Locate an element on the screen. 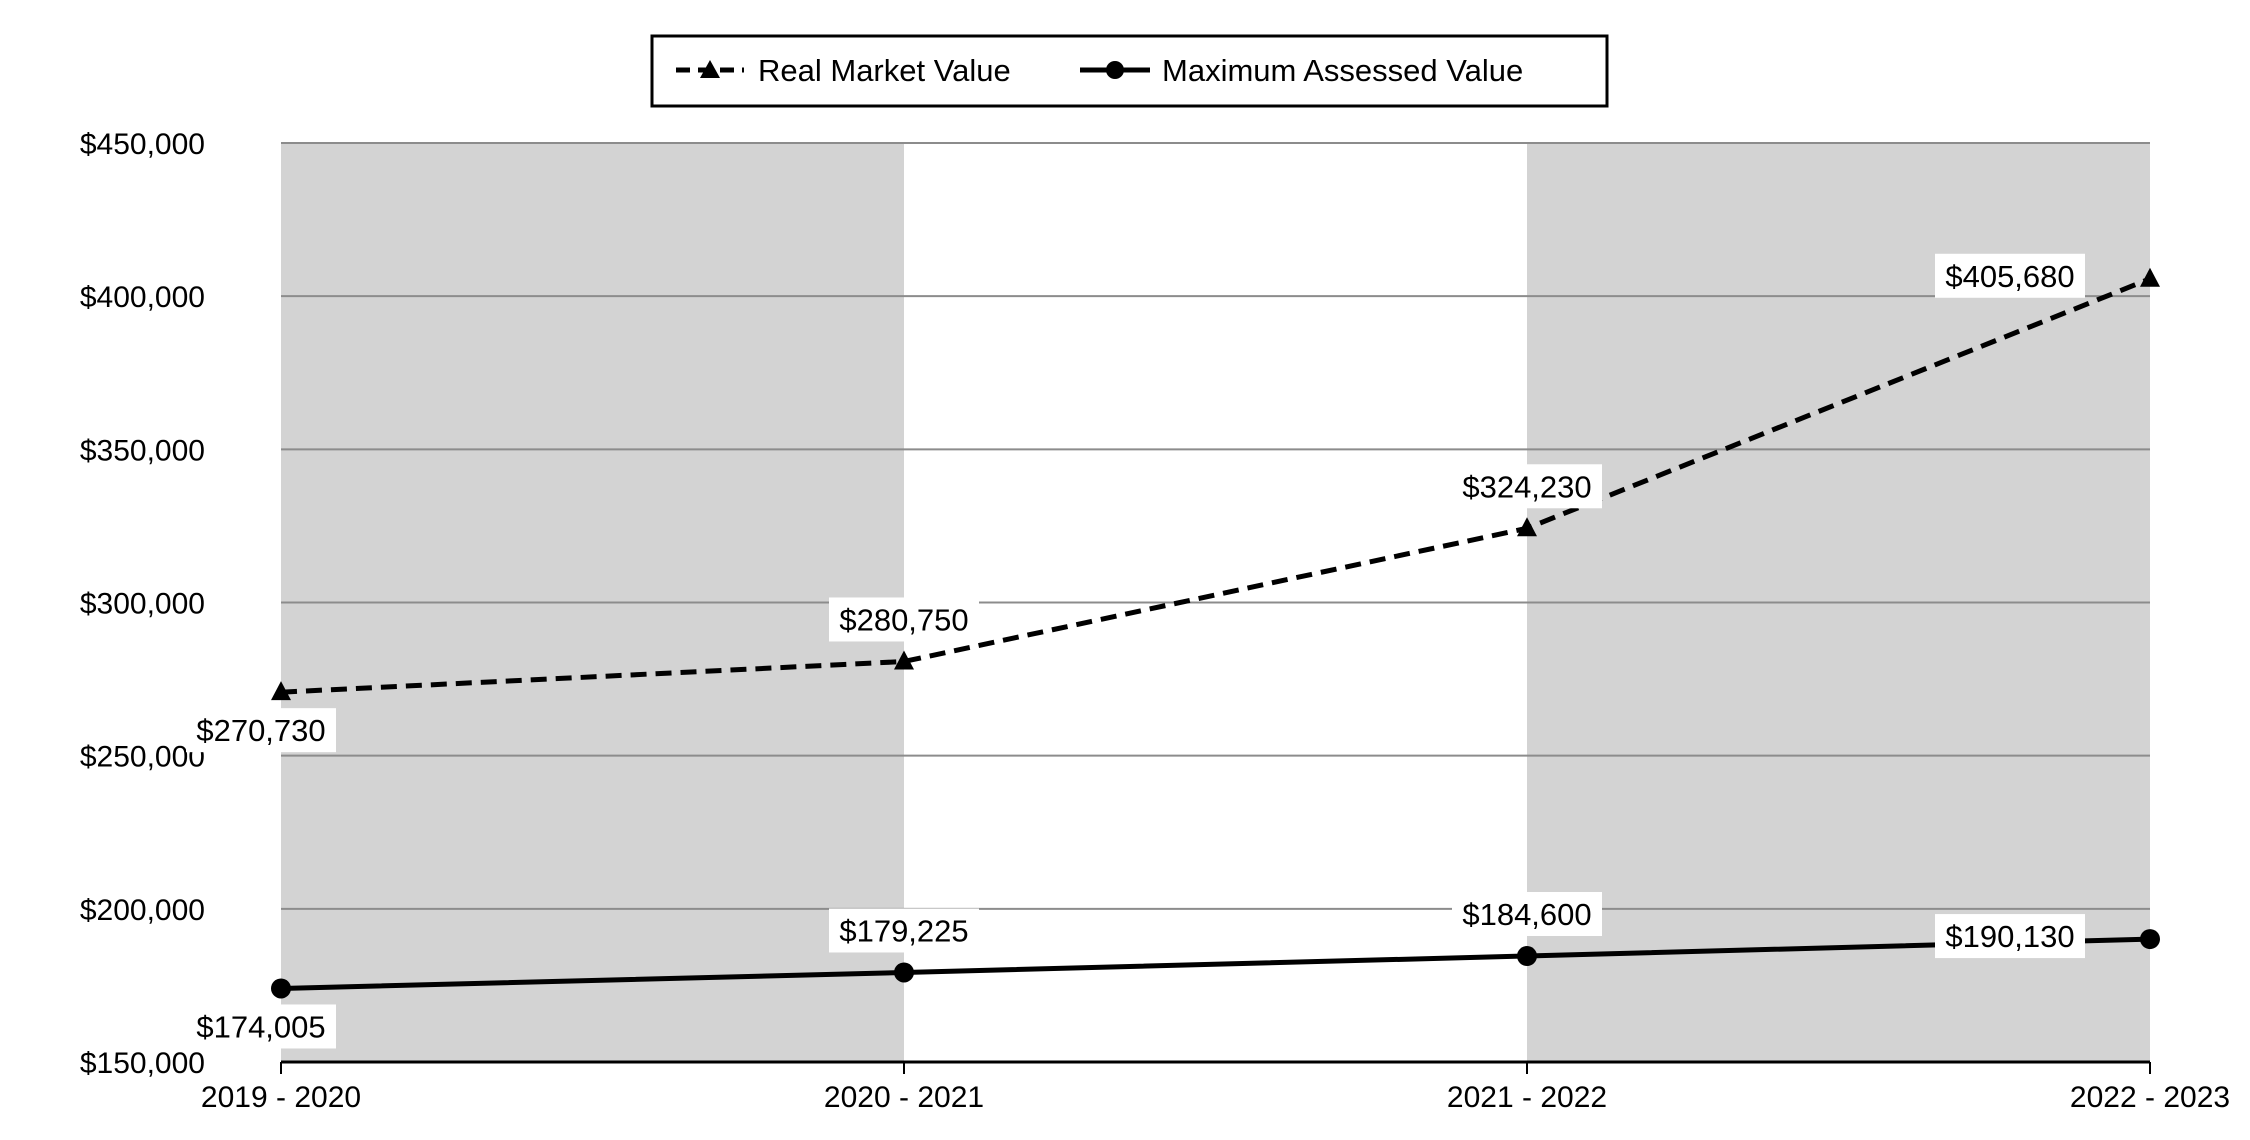 The width and height of the screenshot is (2250, 1140). data-label-group: $405,680 is located at coordinates (2010, 275).